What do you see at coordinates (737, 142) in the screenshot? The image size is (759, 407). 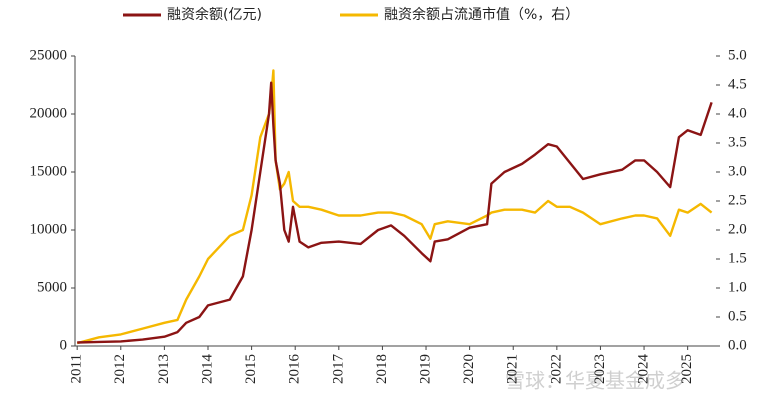 I see `y2-tick-label: 3.5` at bounding box center [737, 142].